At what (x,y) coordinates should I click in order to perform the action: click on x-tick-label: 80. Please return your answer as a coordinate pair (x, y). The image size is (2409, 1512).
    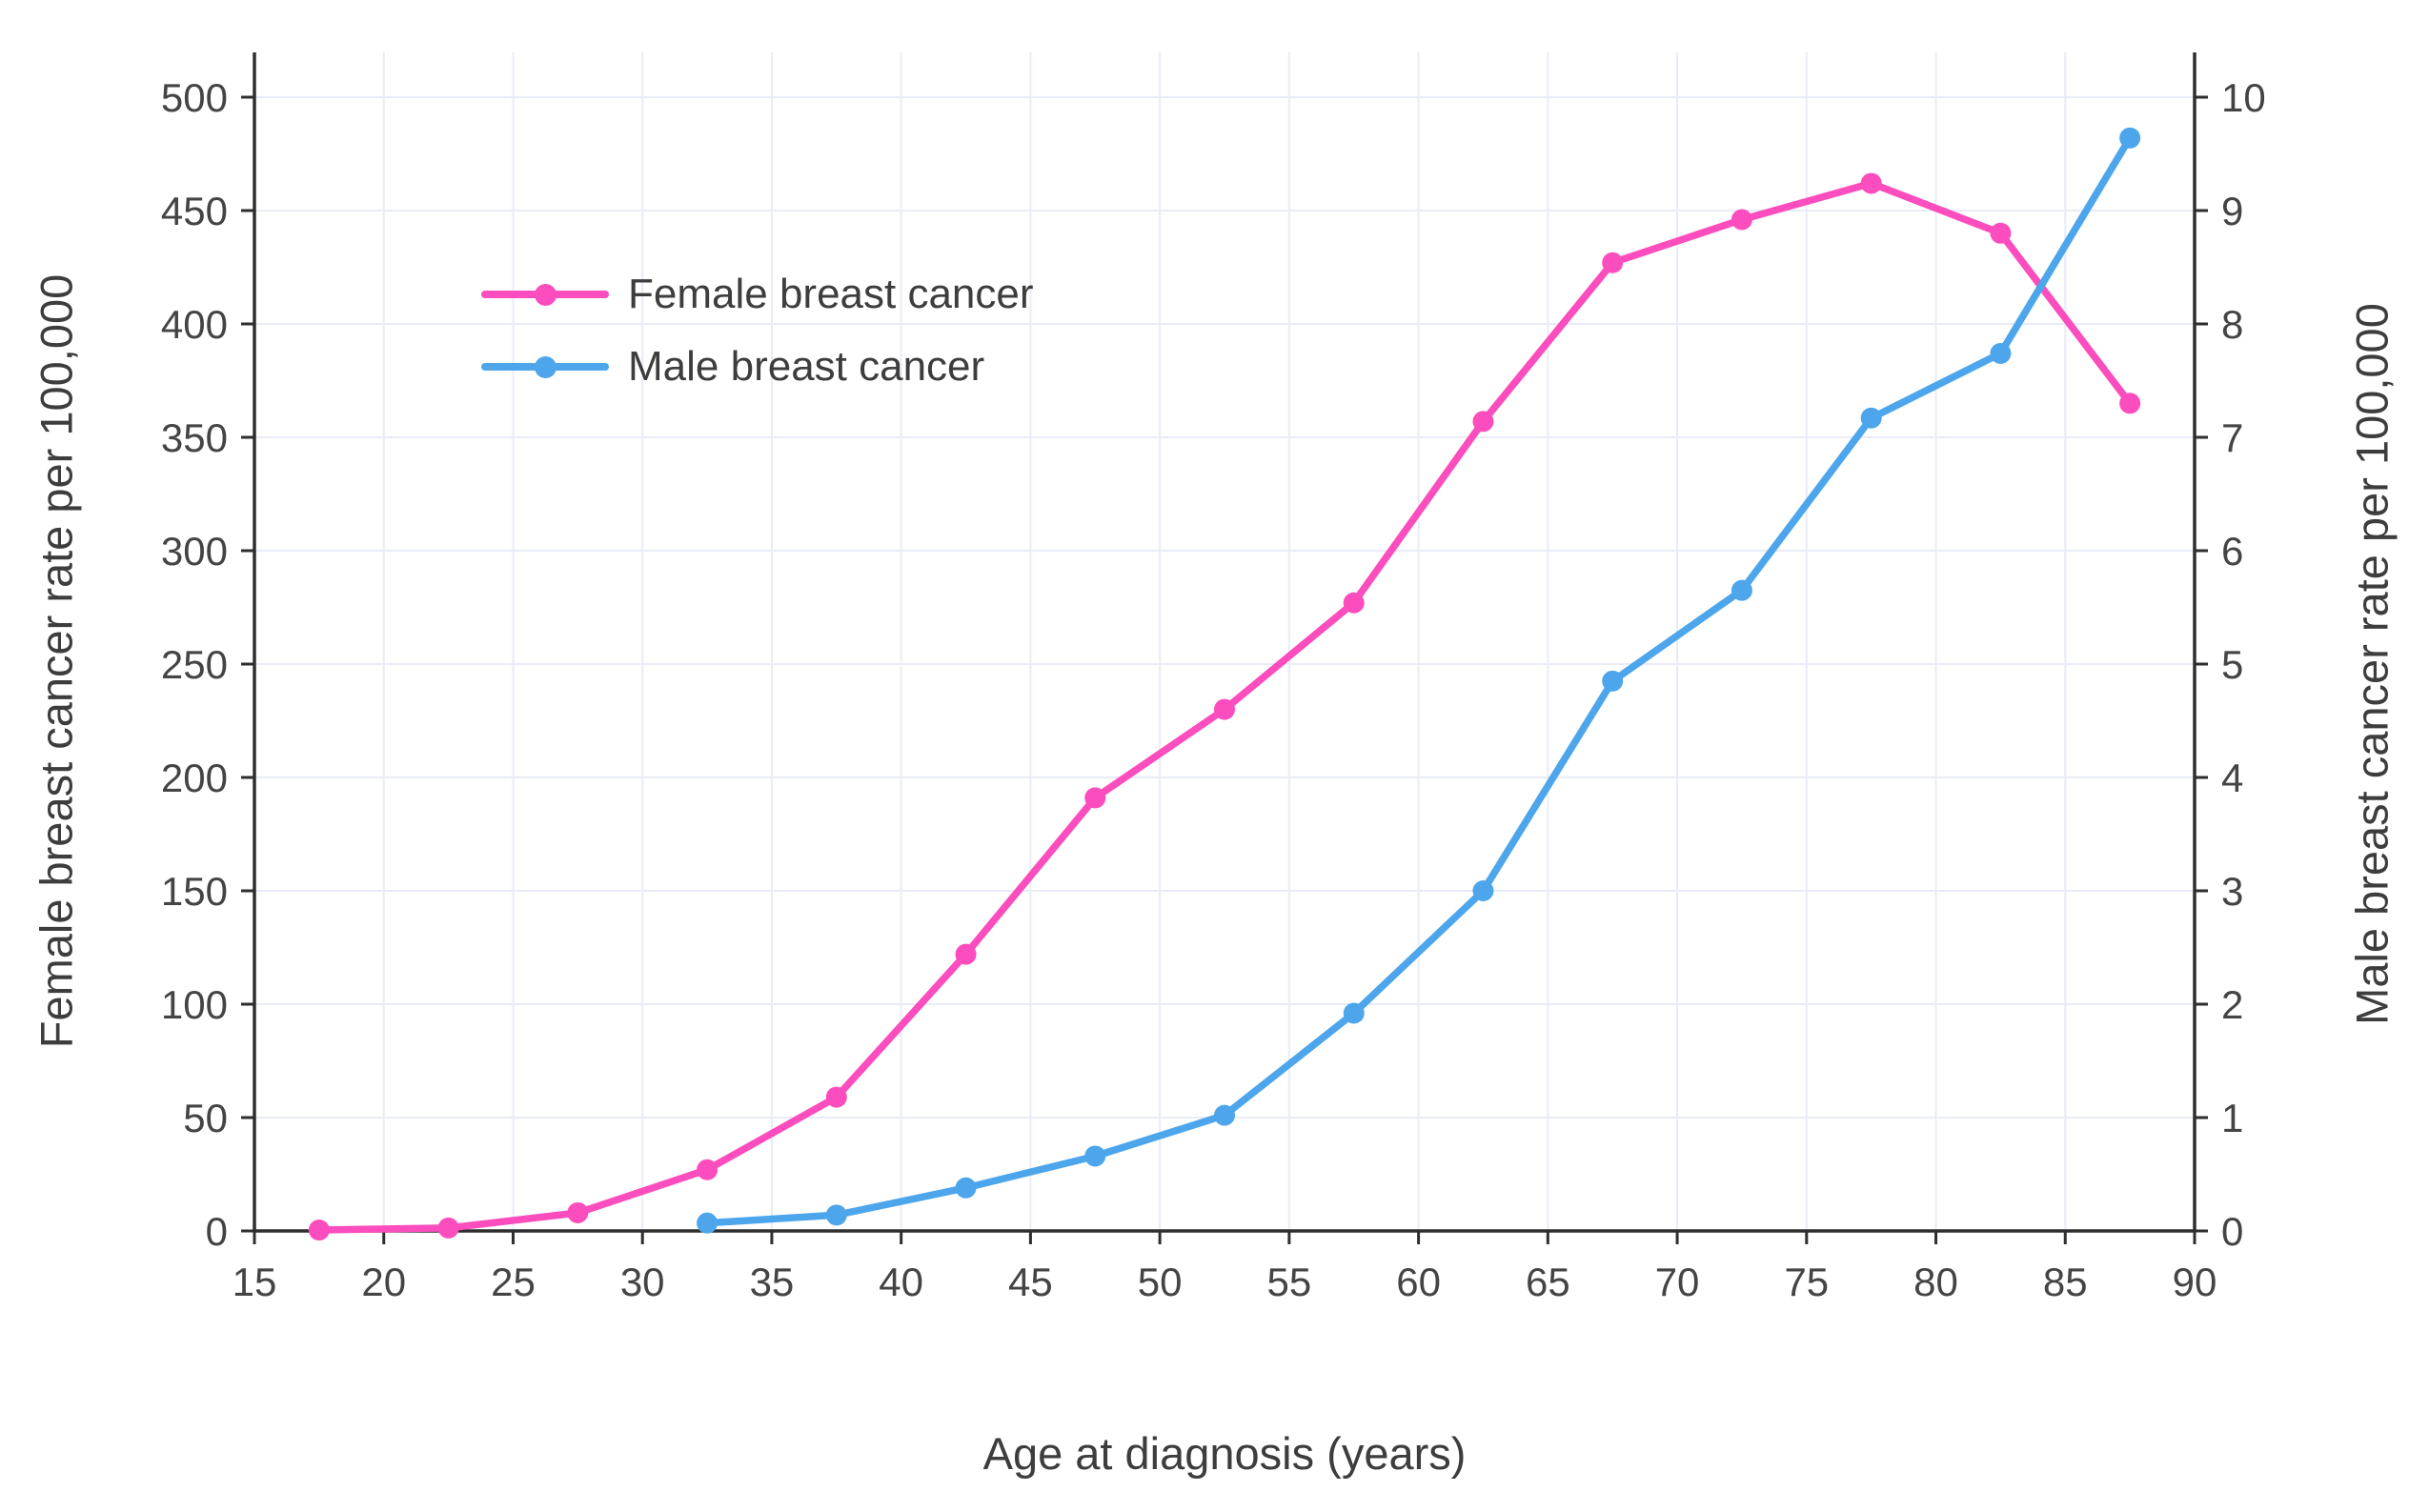
    Looking at the image, I should click on (1935, 1282).